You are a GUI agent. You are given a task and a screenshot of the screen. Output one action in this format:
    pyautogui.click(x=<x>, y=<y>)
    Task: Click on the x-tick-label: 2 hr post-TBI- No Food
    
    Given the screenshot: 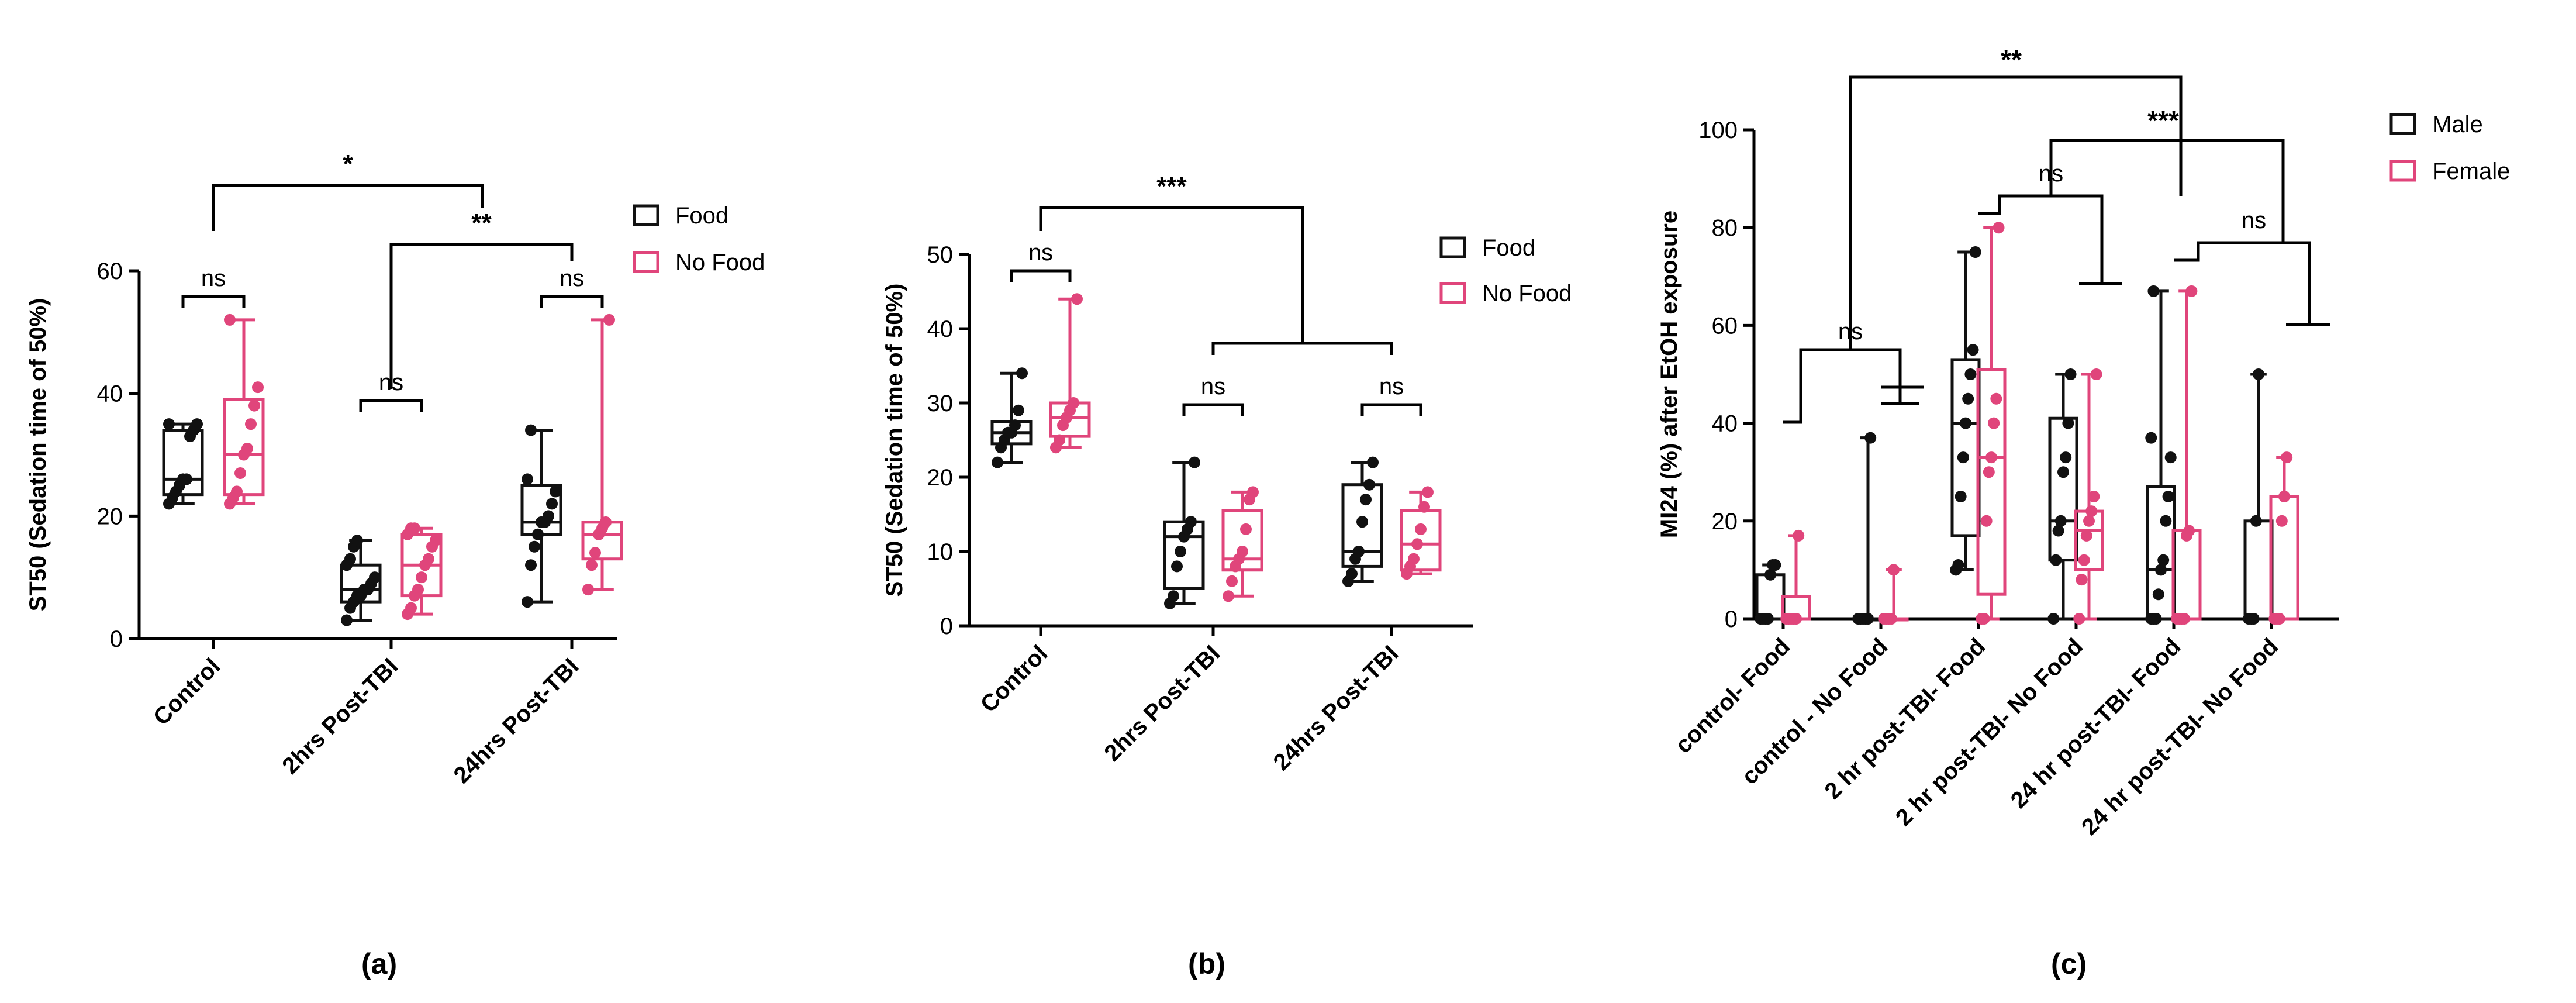 What is the action you would take?
    pyautogui.click(x=1989, y=731)
    